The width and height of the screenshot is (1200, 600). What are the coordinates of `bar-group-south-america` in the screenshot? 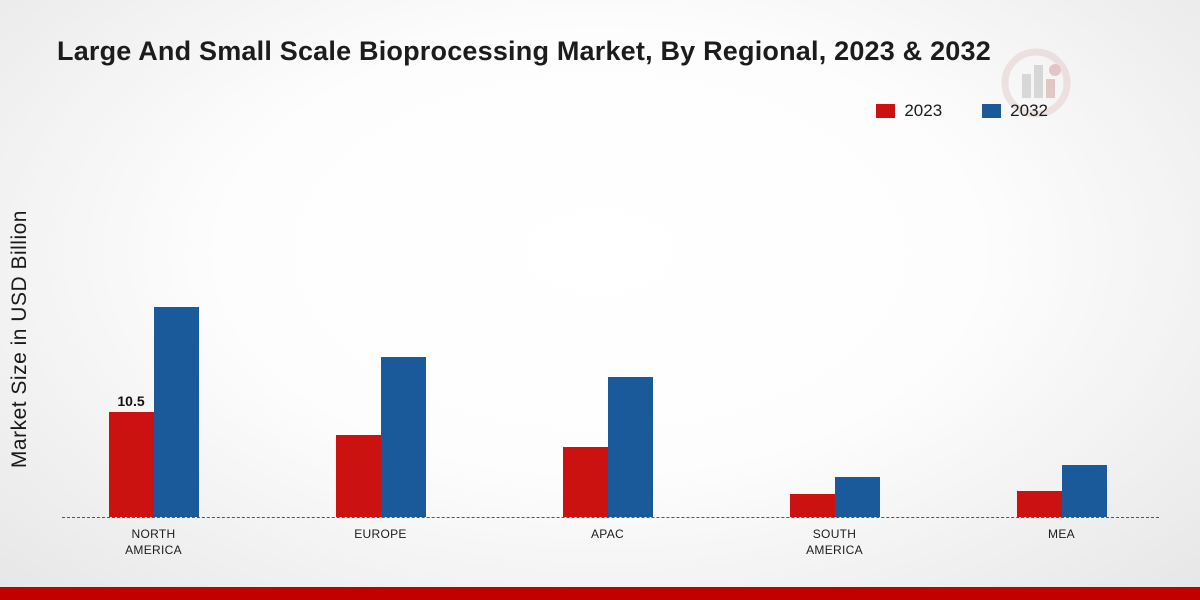 It's located at (834, 497).